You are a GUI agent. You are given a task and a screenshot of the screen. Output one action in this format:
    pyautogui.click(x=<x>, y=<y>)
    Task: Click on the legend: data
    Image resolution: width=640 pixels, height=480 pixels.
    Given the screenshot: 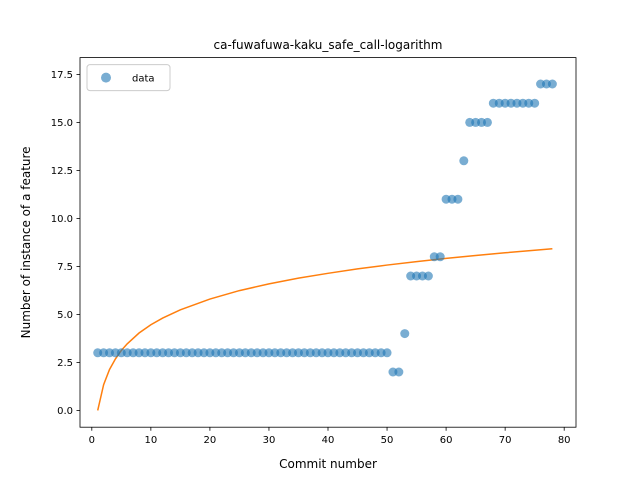 What is the action you would take?
    pyautogui.click(x=128, y=78)
    